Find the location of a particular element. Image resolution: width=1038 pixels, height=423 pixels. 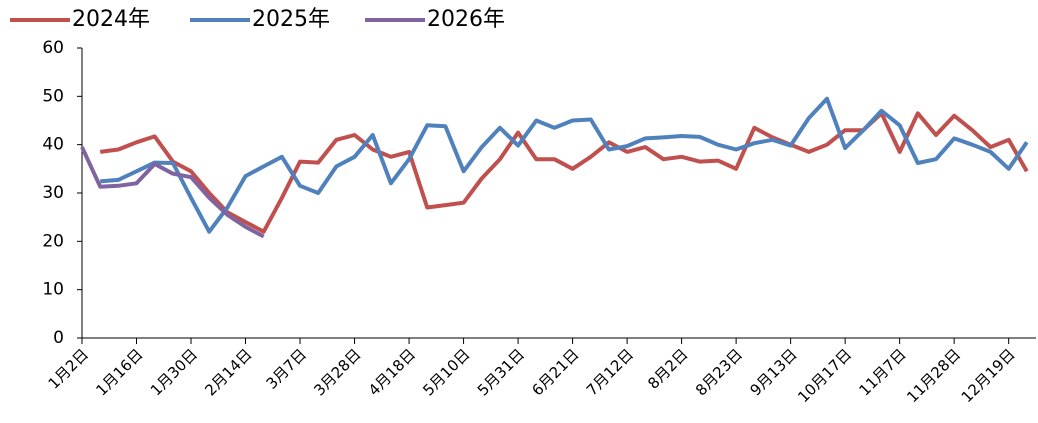

x-tick-label: 4月18日 is located at coordinates (392, 372).